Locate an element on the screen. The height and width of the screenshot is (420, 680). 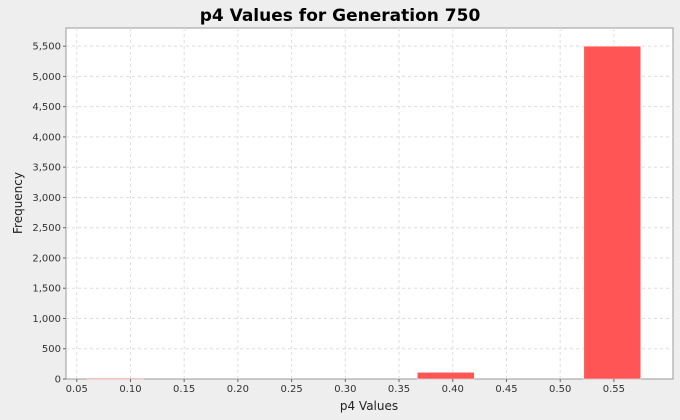
x-tick-label: 0.20 is located at coordinates (238, 389).